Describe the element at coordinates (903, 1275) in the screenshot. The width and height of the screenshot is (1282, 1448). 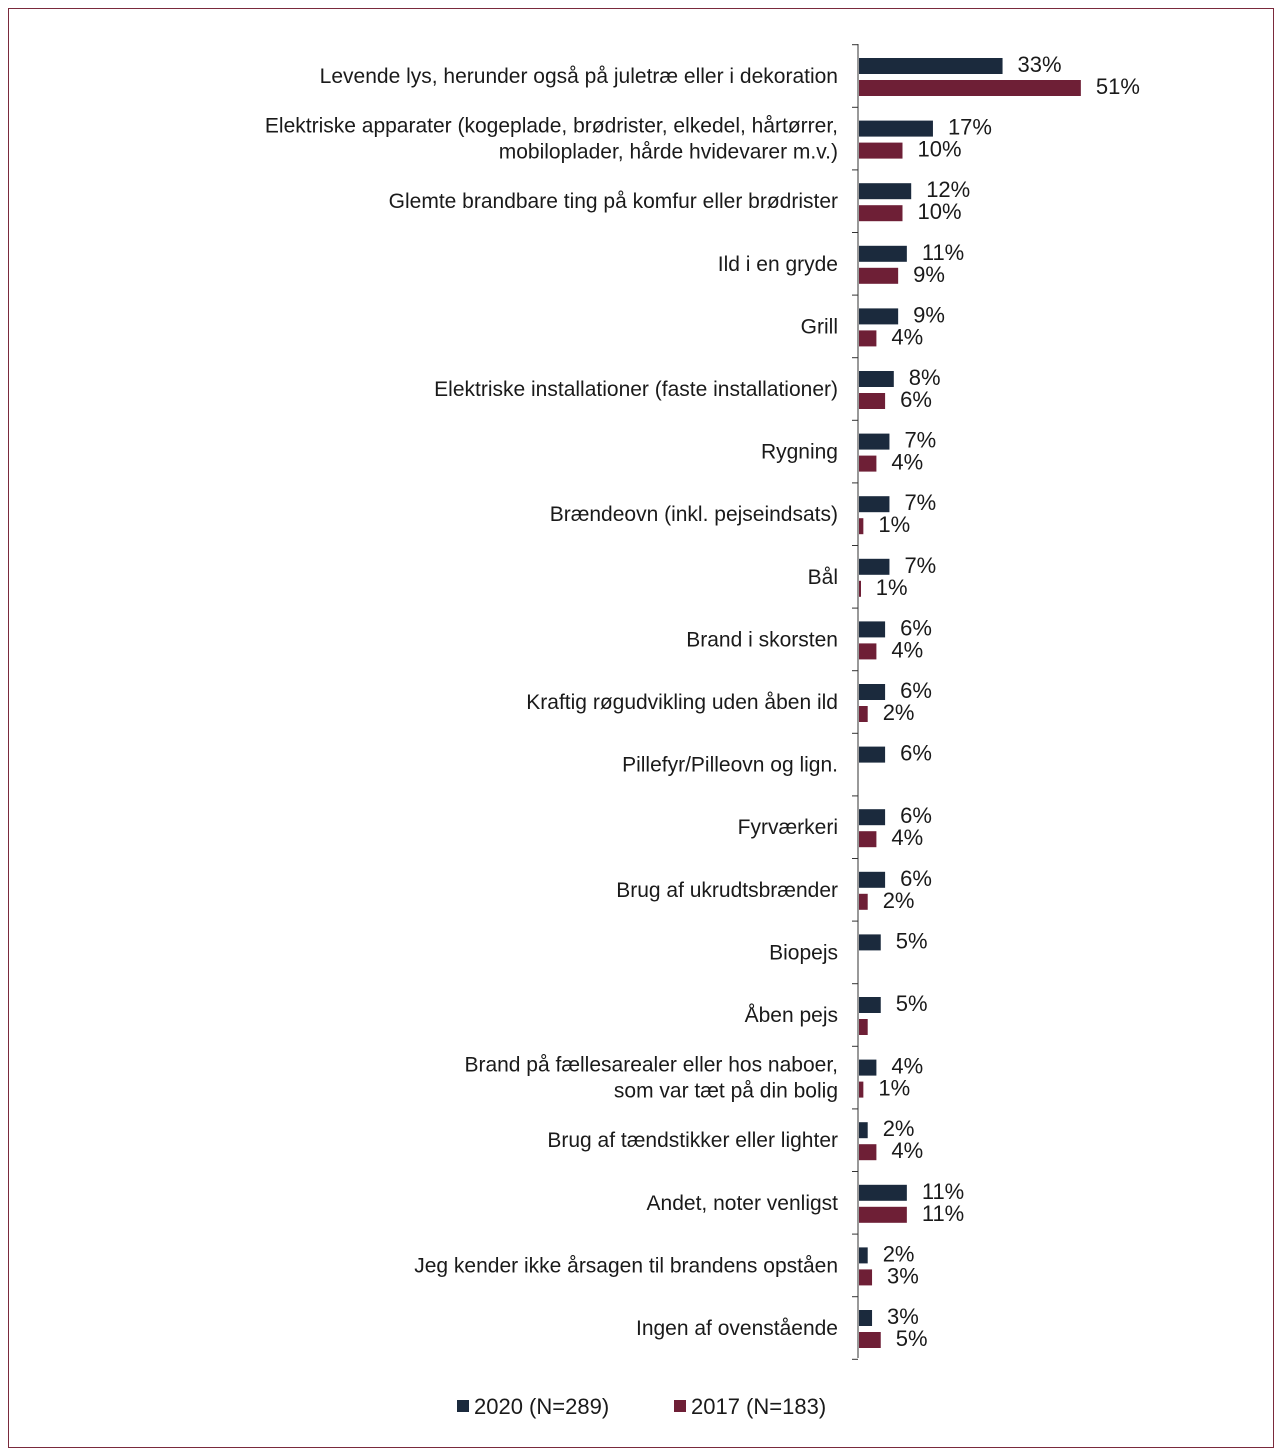
I see `data-label-2017: 3%` at that location.